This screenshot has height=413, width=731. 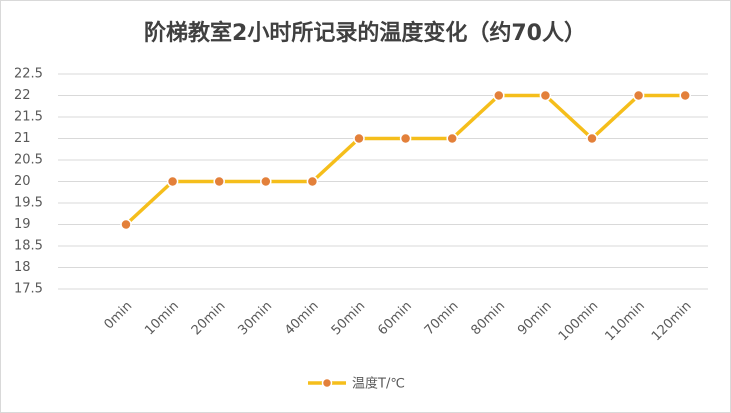 I want to click on y-tick-label: 20.5, so click(x=28, y=160).